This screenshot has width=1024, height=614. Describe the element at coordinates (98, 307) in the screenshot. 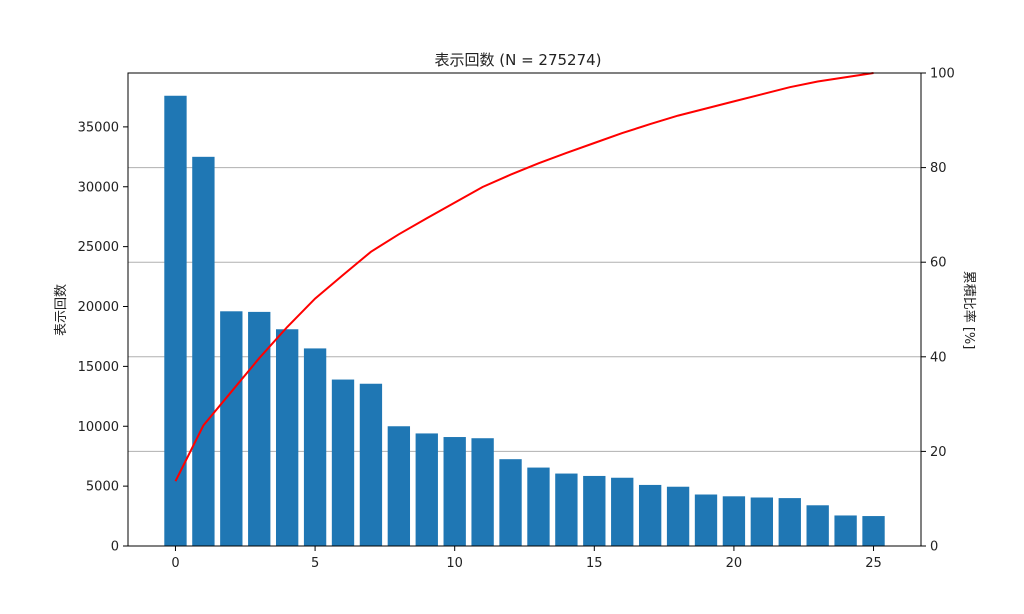

I see `y-tick-label: 20000` at that location.